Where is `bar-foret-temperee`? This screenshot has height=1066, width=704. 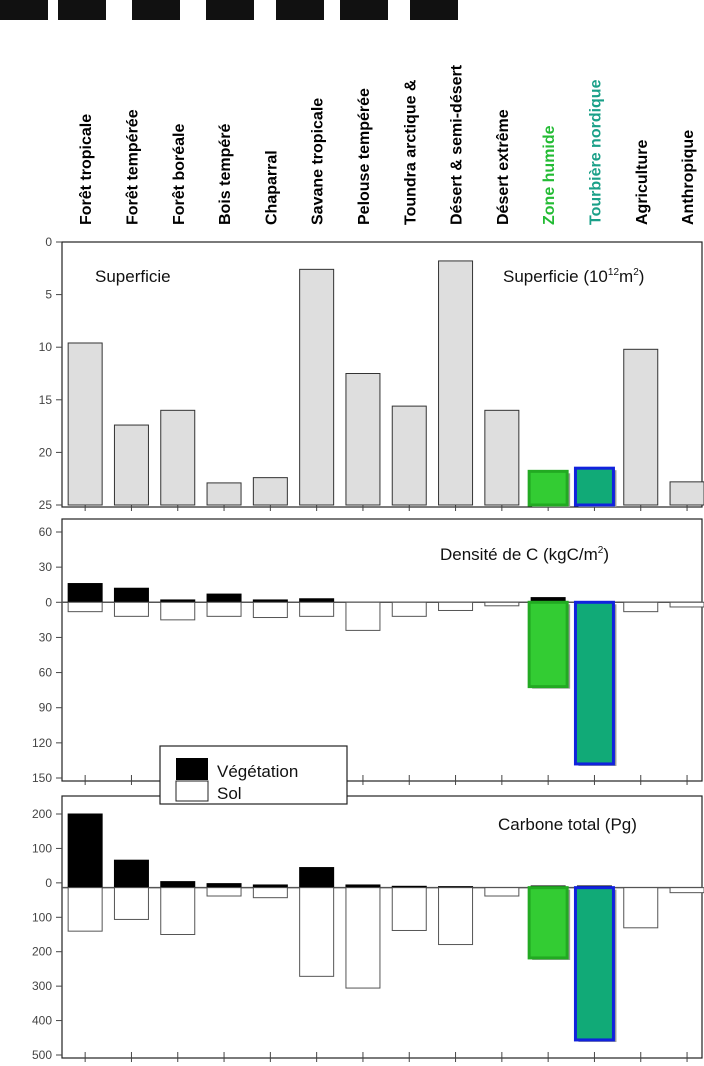
bar-foret-temperee is located at coordinates (131, 465).